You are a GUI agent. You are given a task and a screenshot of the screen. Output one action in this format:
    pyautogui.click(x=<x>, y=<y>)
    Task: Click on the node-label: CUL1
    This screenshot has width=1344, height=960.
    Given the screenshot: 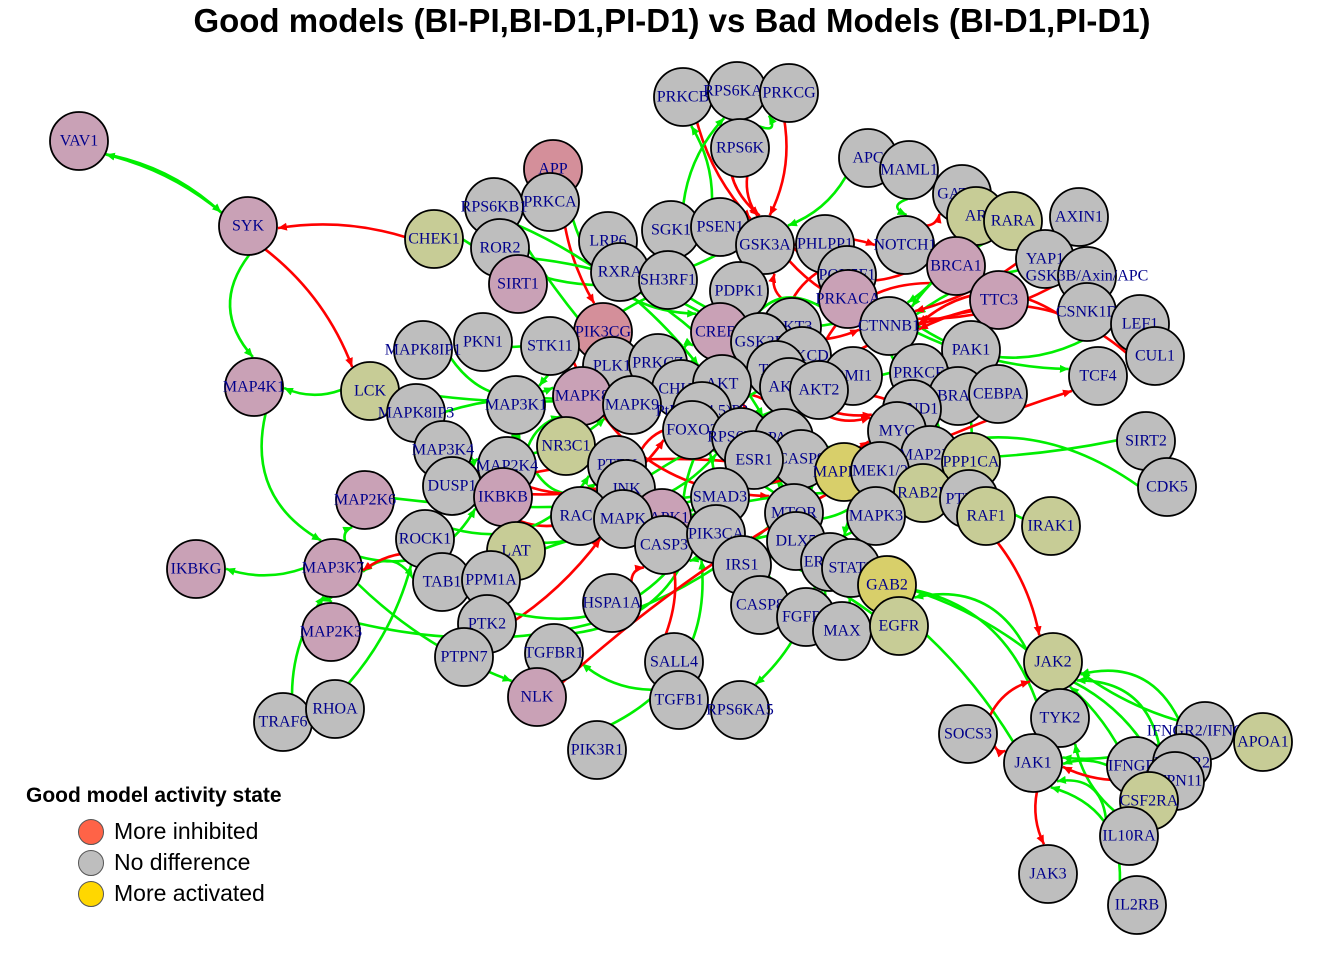 What is the action you would take?
    pyautogui.click(x=1155, y=356)
    